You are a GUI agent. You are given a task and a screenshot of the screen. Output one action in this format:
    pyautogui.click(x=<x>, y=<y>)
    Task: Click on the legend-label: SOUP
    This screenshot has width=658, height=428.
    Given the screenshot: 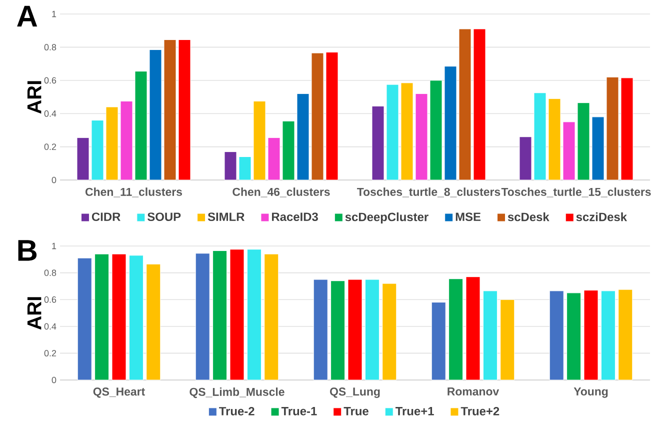 What is the action you would take?
    pyautogui.click(x=164, y=217)
    